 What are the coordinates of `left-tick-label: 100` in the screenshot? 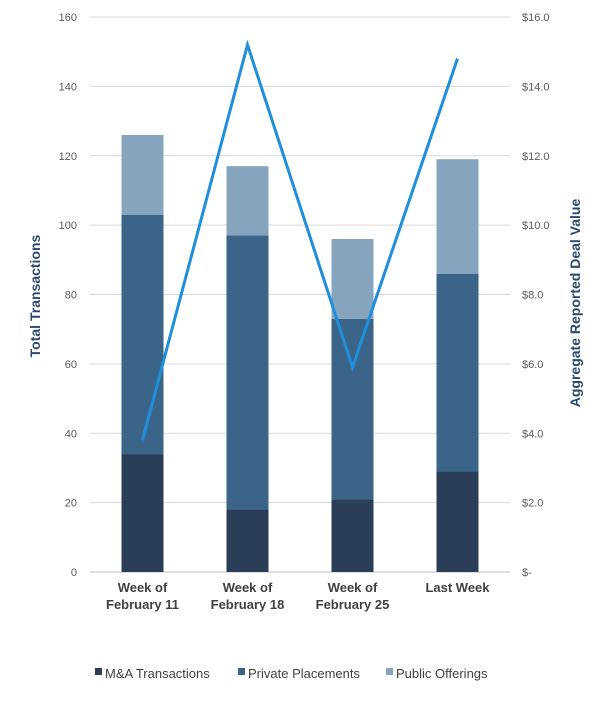 It's located at (68, 226).